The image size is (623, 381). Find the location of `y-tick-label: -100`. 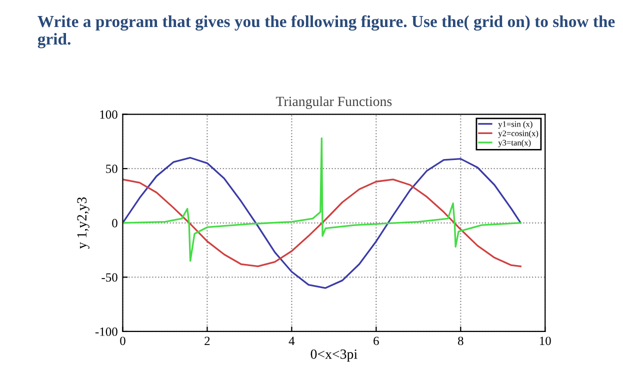

y-tick-label: -100 is located at coordinates (106, 331).